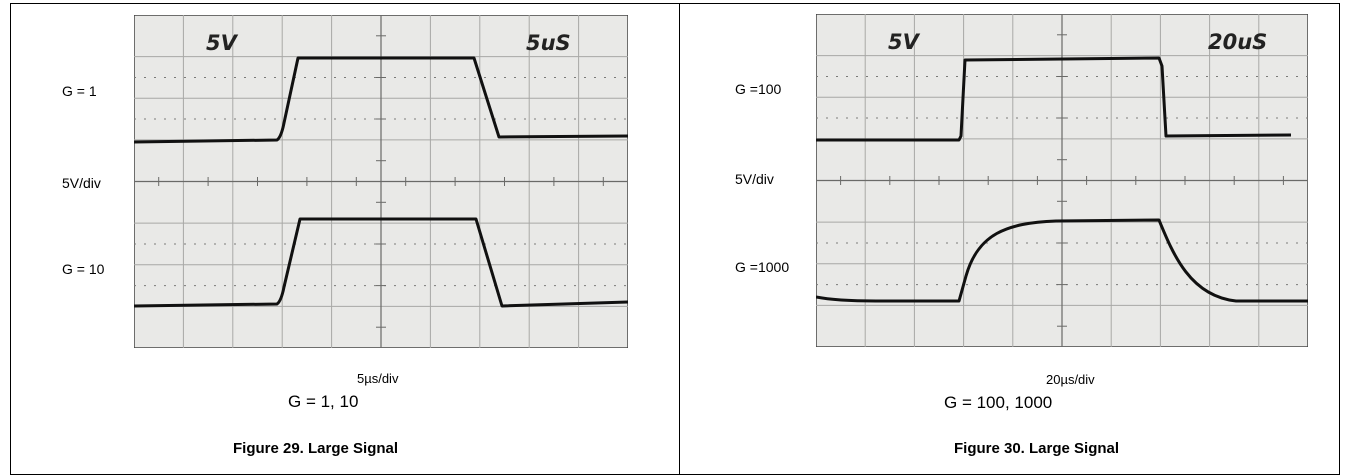  Describe the element at coordinates (758, 89) in the screenshot. I see `trace-label-g100: G =100` at that location.